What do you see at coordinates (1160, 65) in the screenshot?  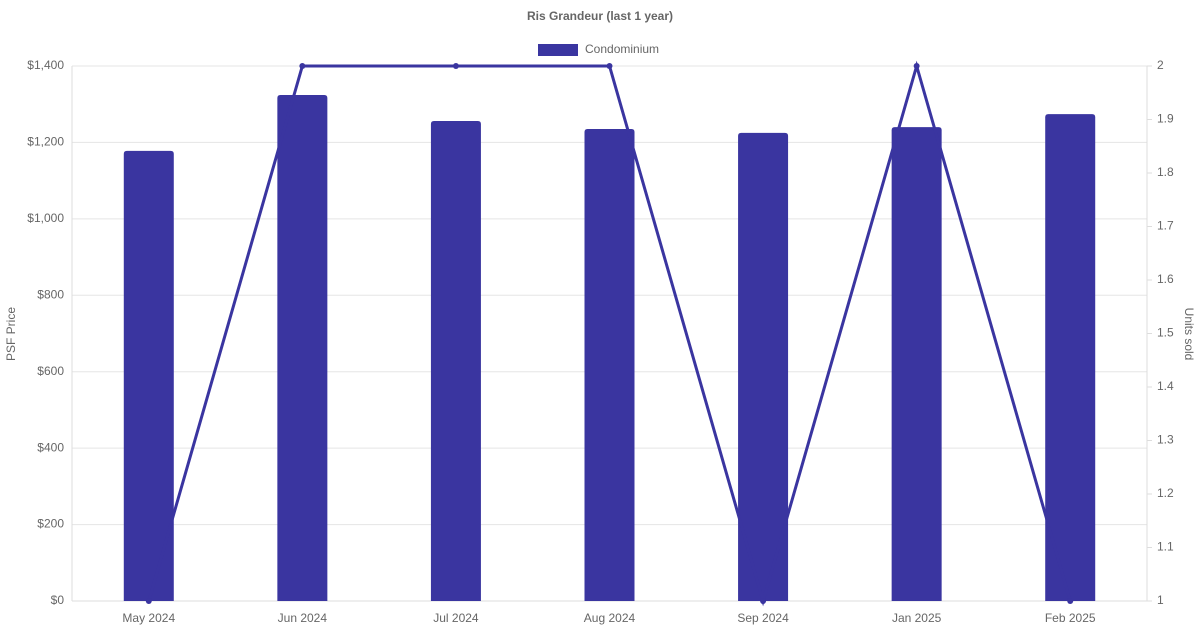 I see `y2-tick-label: 2` at bounding box center [1160, 65].